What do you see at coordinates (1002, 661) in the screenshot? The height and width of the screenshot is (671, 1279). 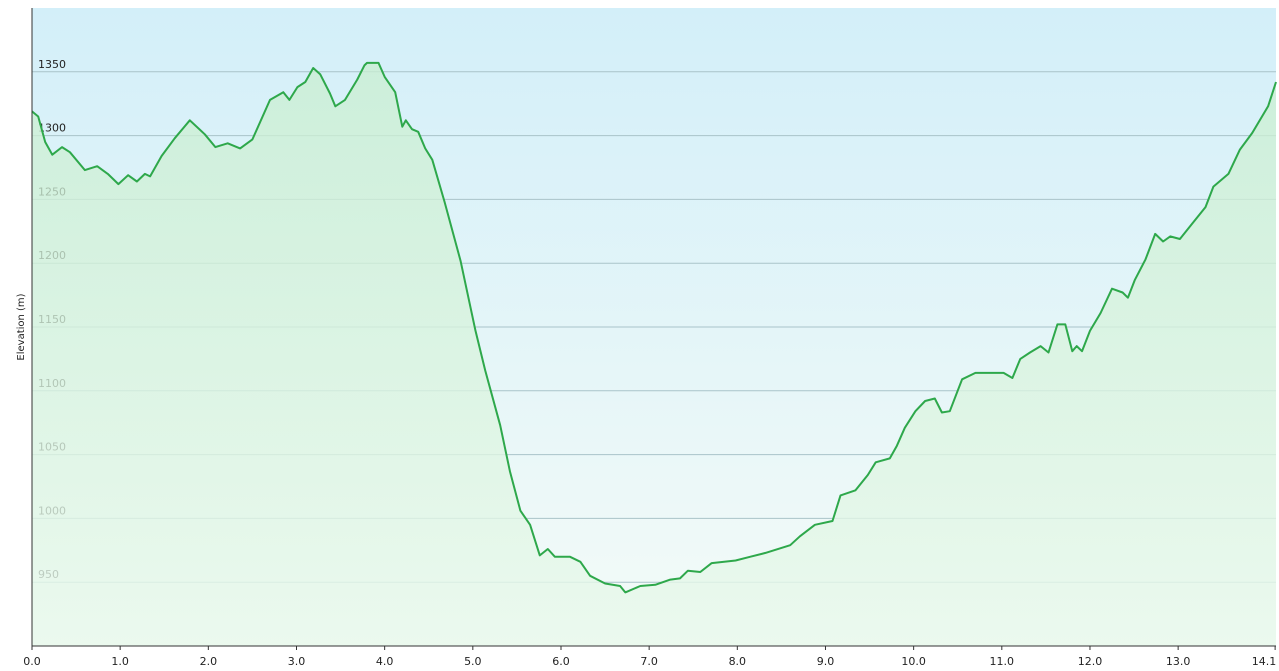 I see `x-tick-label: 11.0` at bounding box center [1002, 661].